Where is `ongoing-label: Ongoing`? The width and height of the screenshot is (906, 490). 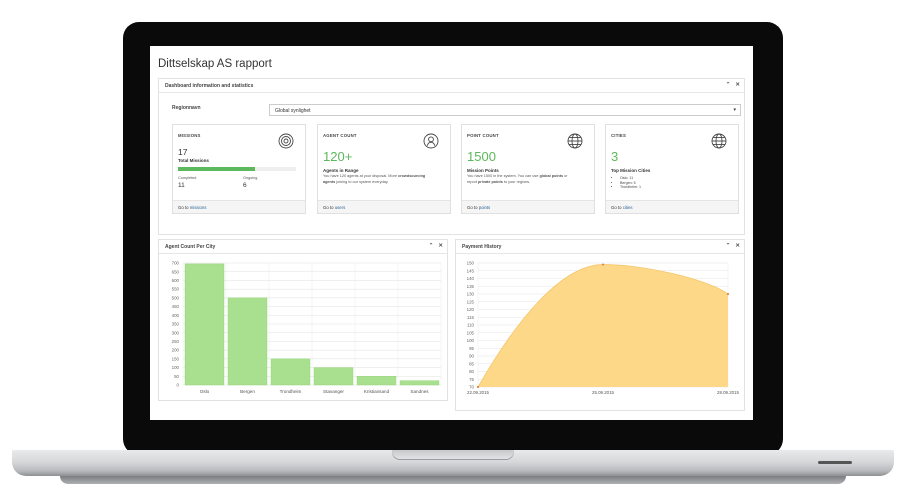
ongoing-label: Ongoing is located at coordinates (250, 178).